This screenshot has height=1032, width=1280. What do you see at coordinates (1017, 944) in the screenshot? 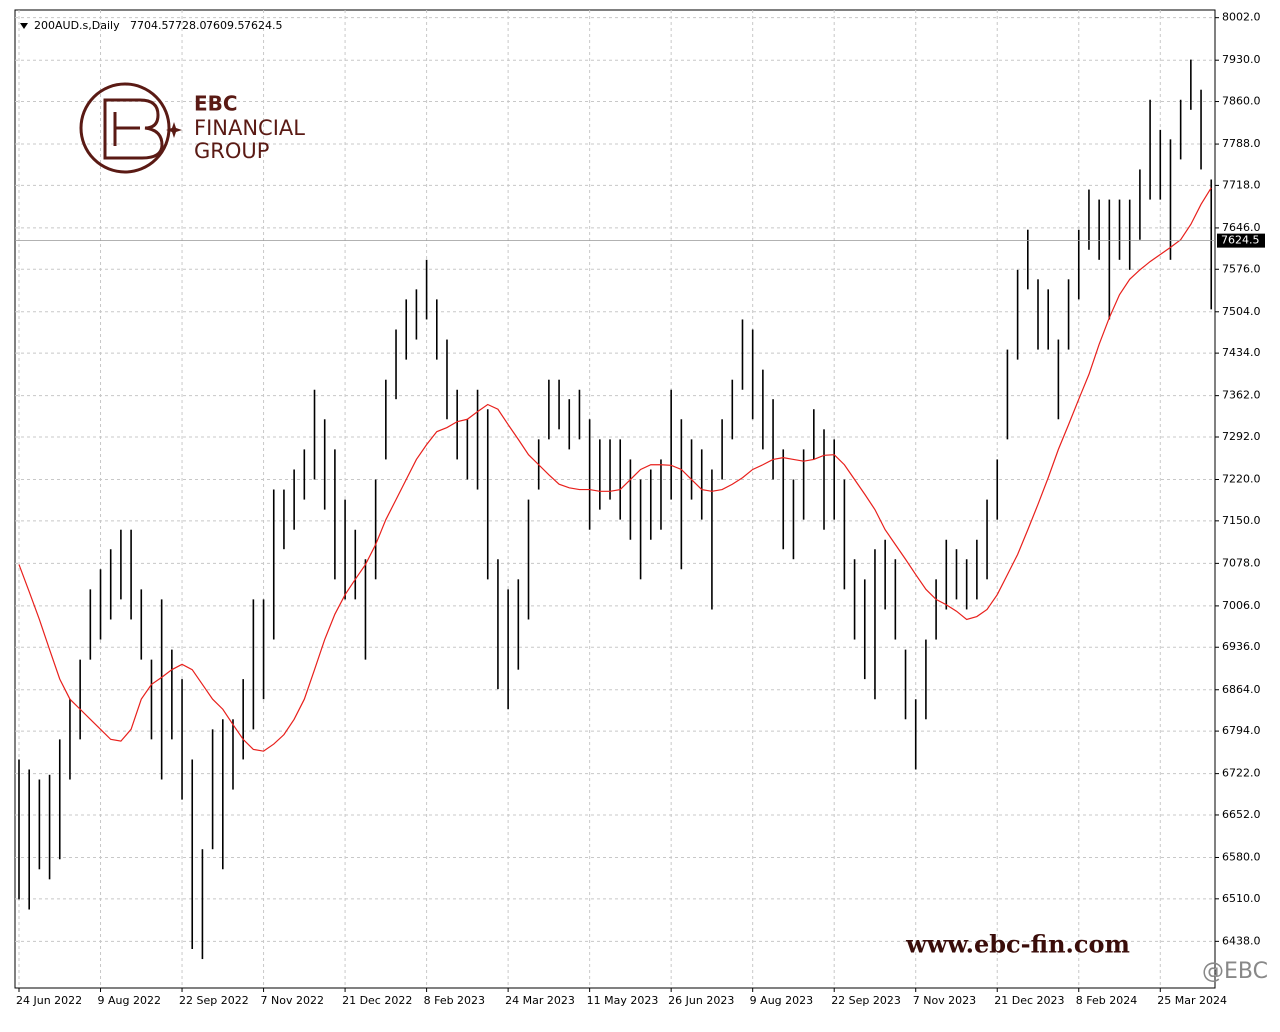
I see `watermark: www.ebc-fin.com` at bounding box center [1017, 944].